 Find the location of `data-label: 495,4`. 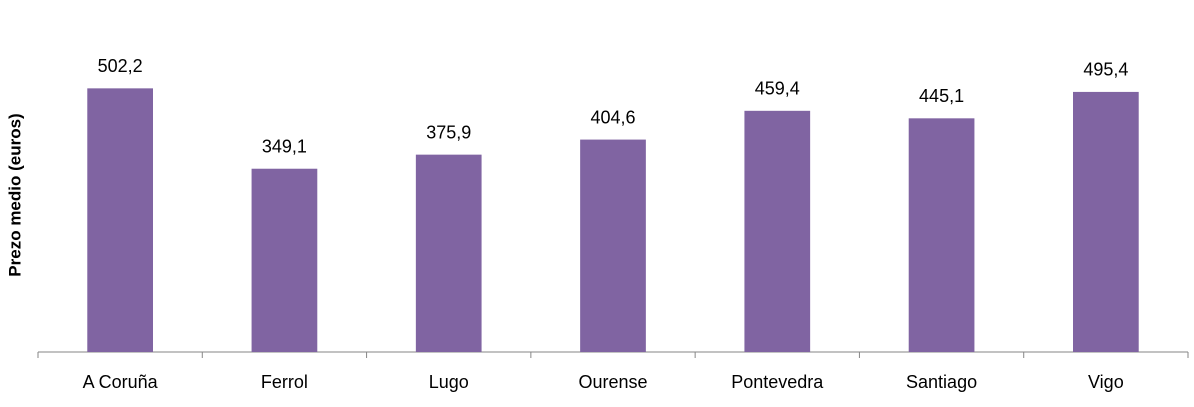

data-label: 495,4 is located at coordinates (1105, 70).